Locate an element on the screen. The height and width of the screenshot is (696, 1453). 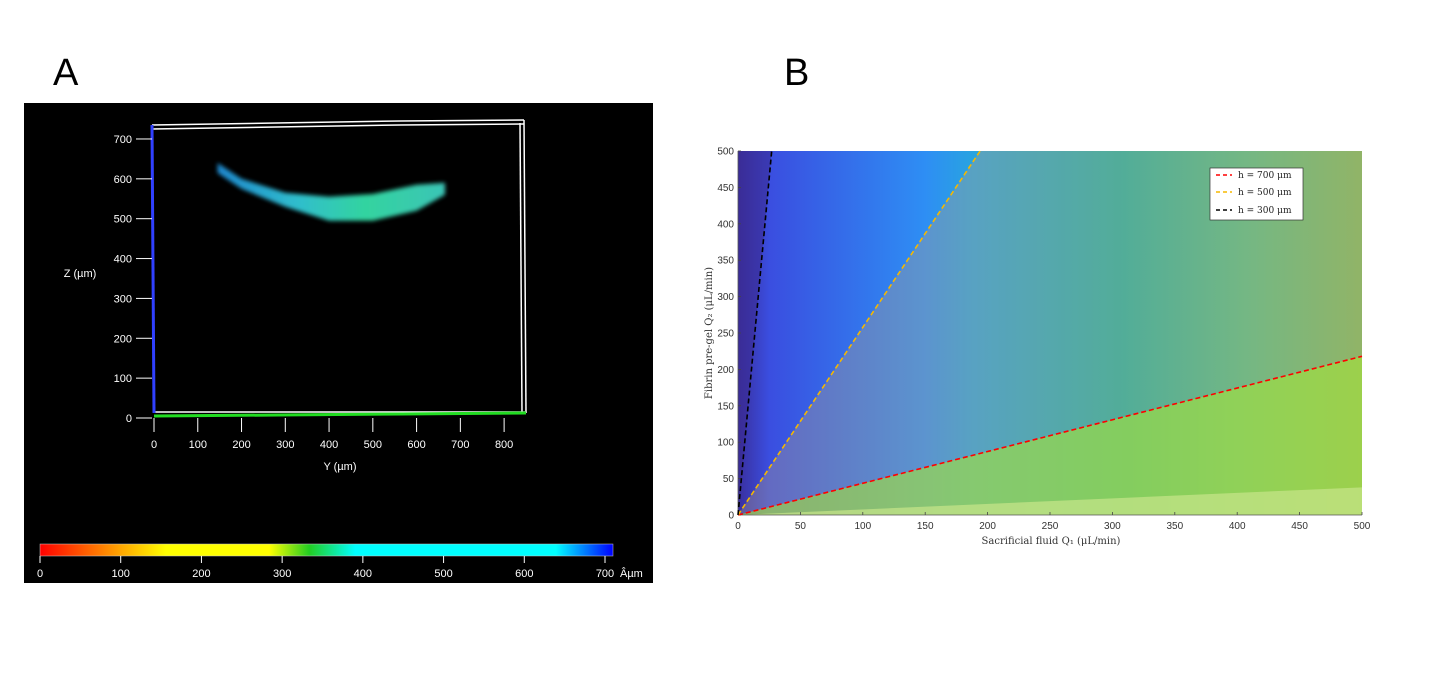
b-x-tick-label: 100 is located at coordinates (862, 526).